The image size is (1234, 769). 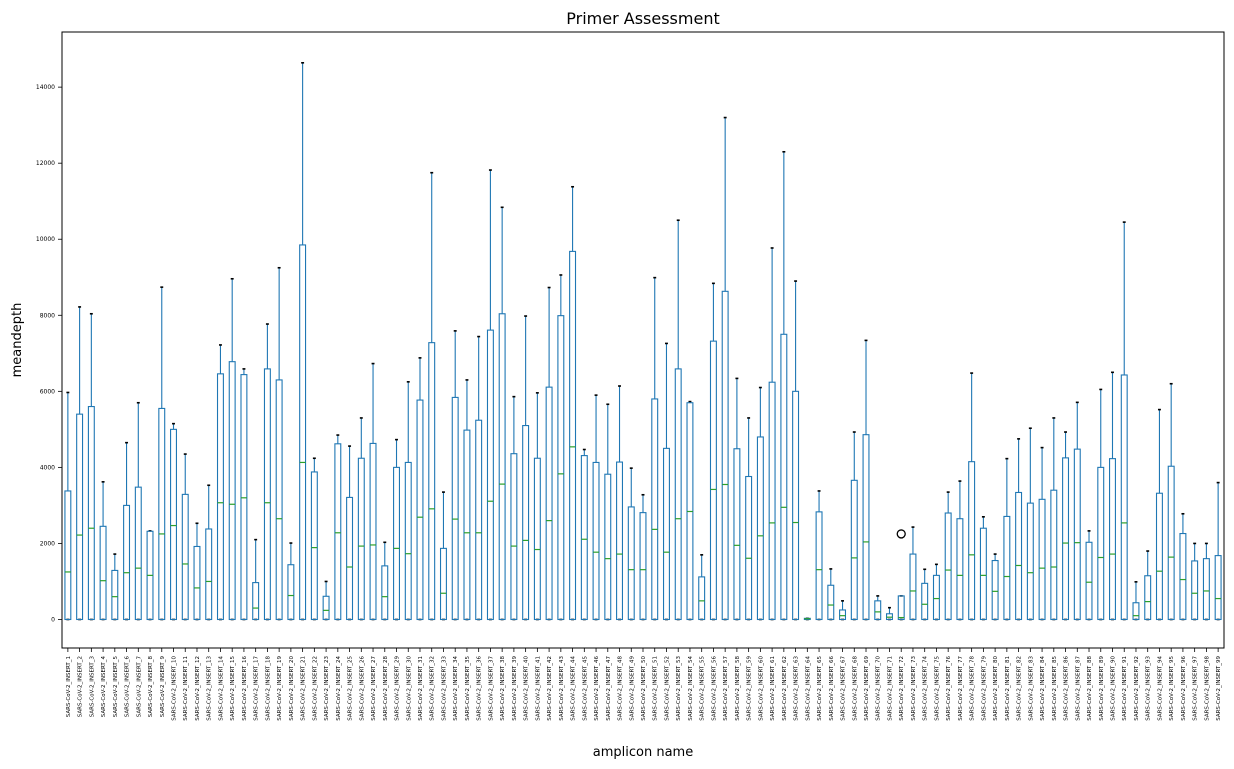 I want to click on x-tick-label: SARS-CoV-2_INSERT_63, so click(x=797, y=688).